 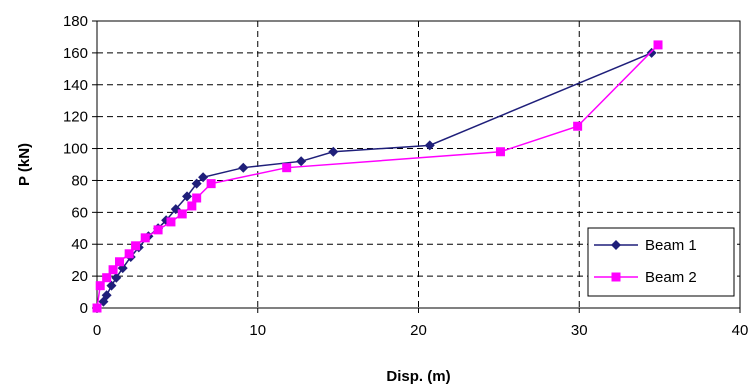 I want to click on y-tick-label: 40, so click(x=79, y=244).